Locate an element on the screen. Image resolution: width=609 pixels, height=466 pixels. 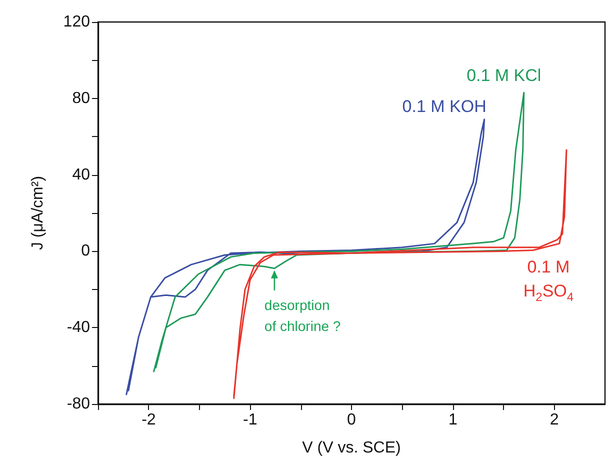
y-tick-label: -40 is located at coordinates (78, 327).